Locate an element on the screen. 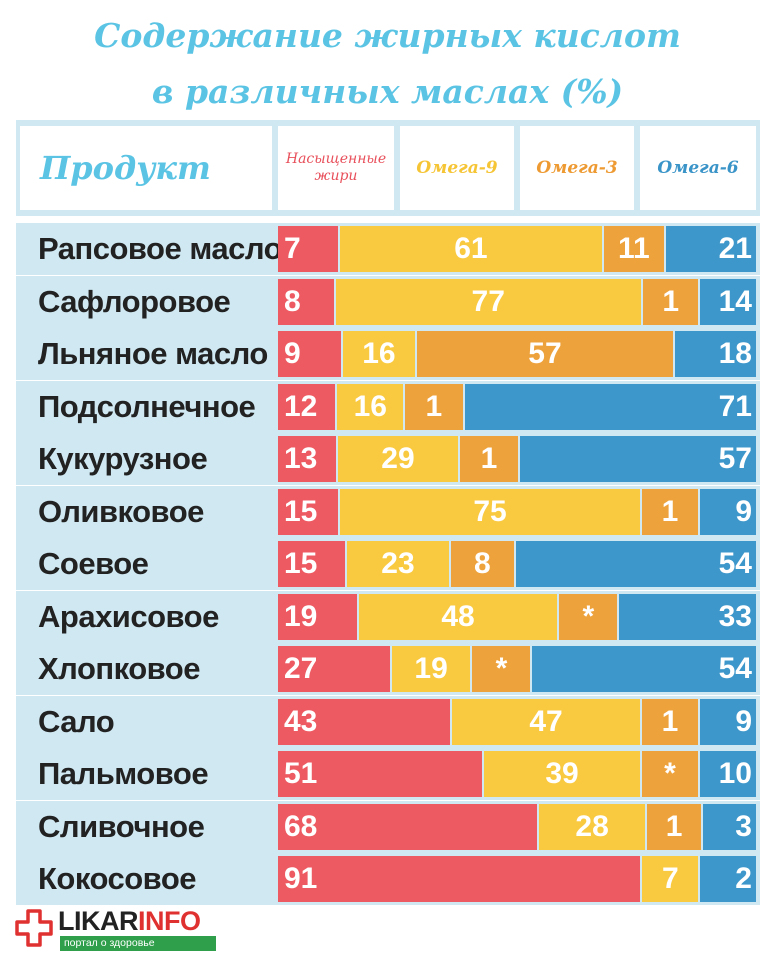 The width and height of the screenshot is (775, 960). bar-segment-saturated: 68 is located at coordinates (407, 826).